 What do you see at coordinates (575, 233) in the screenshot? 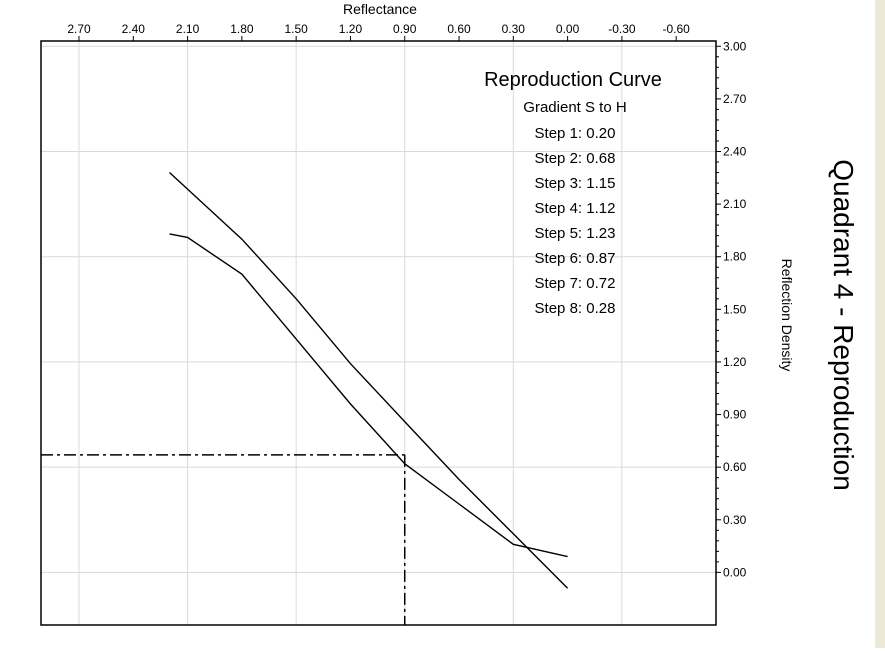
I see `annotation-step: Step 5: 1.23` at bounding box center [575, 233].